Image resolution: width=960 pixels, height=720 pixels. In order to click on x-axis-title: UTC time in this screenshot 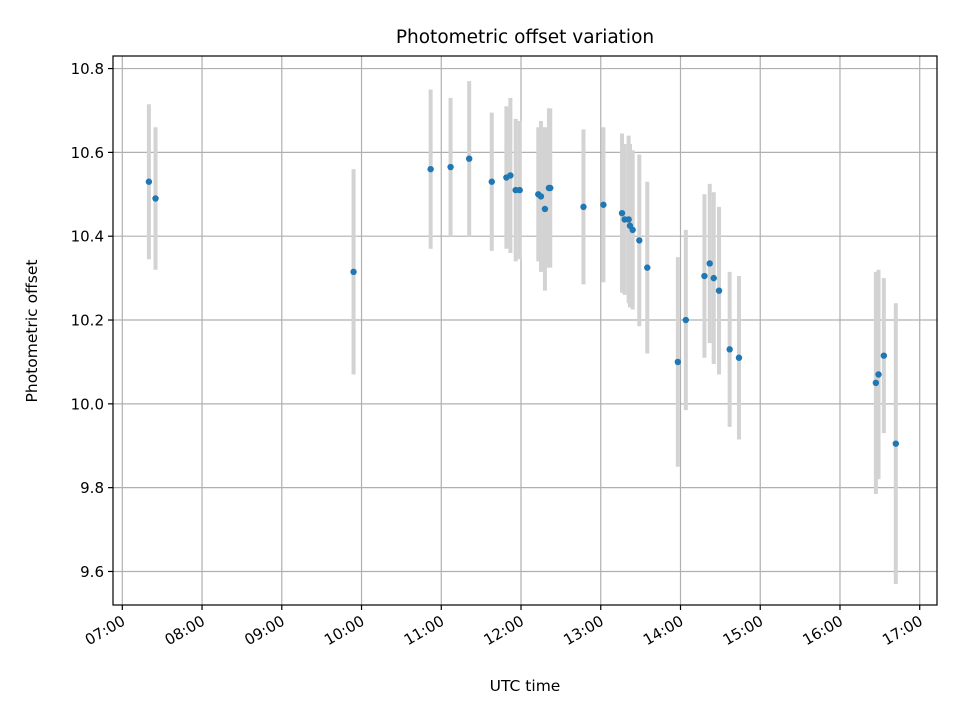, I will do `click(525, 686)`.